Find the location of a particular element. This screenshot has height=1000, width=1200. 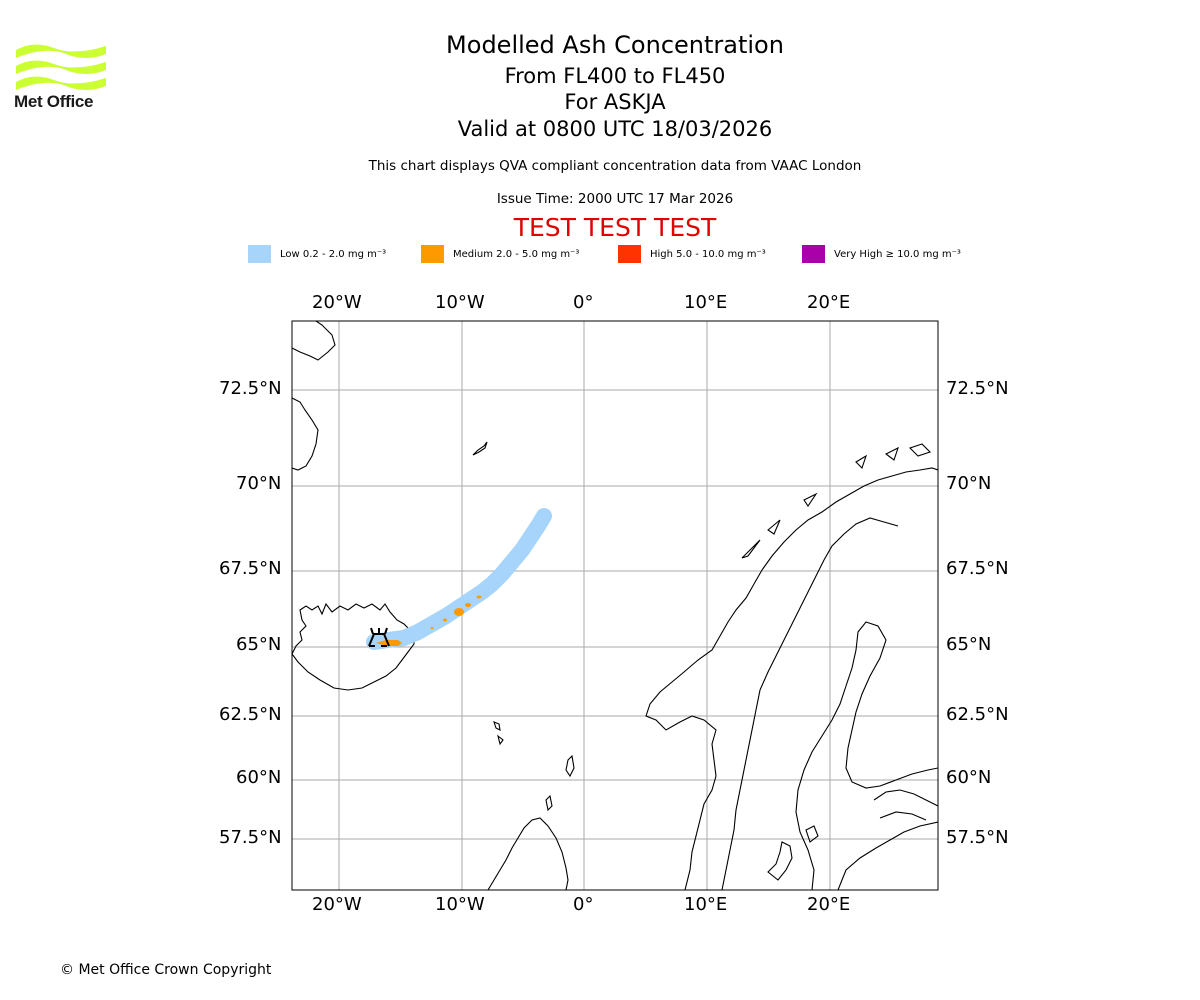

lat-tick-right-57-5: 57.5°N is located at coordinates (977, 837).